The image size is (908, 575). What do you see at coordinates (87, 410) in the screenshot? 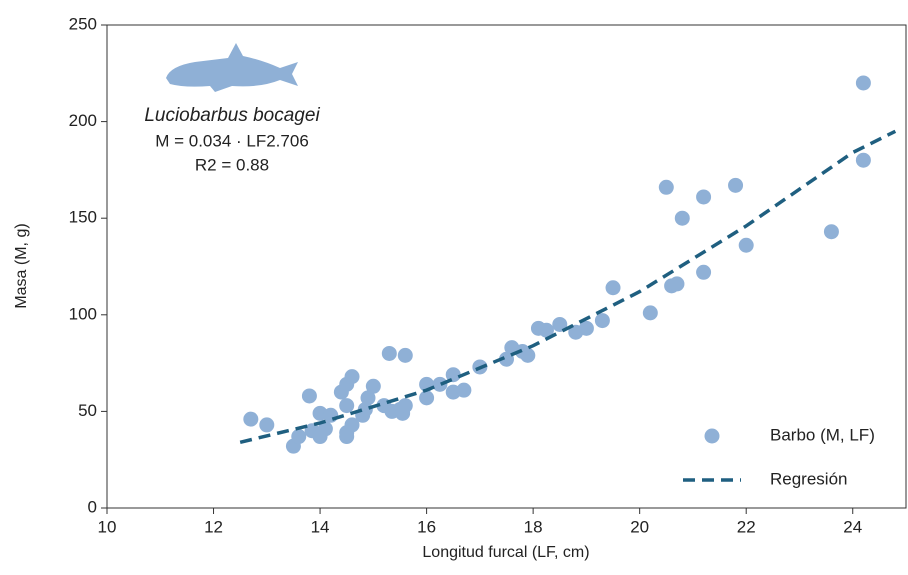
I see `y-tick-label: 50` at bounding box center [87, 410].